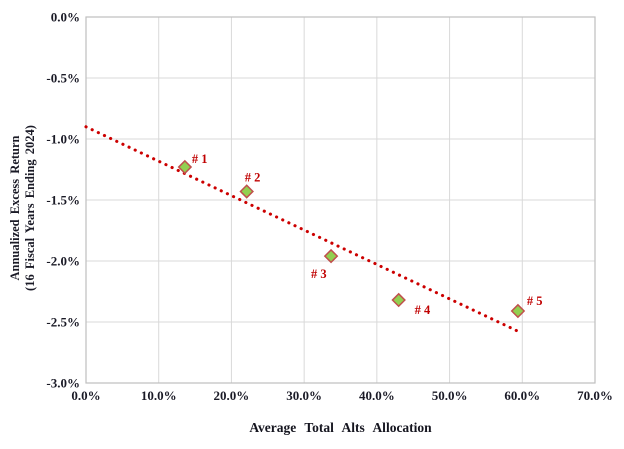 Image resolution: width=624 pixels, height=449 pixels. What do you see at coordinates (423, 310) in the screenshot?
I see `data-point-label-4: # 4` at bounding box center [423, 310].